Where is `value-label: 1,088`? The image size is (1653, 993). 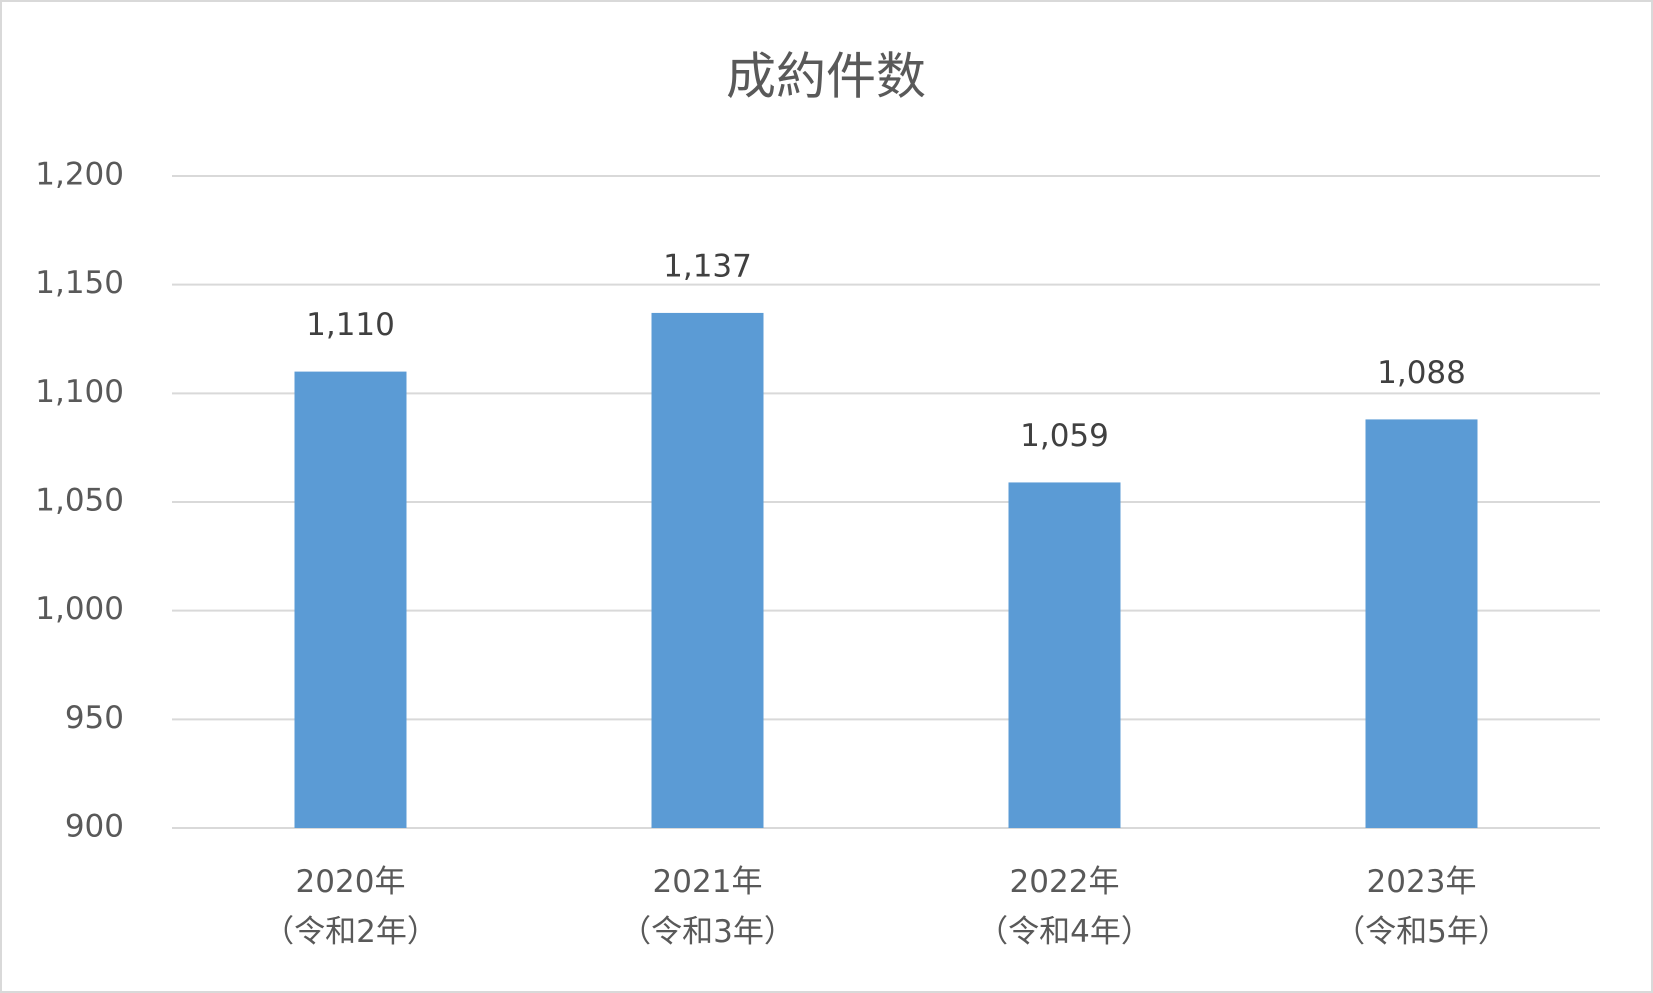 value-label: 1,088 is located at coordinates (1421, 373).